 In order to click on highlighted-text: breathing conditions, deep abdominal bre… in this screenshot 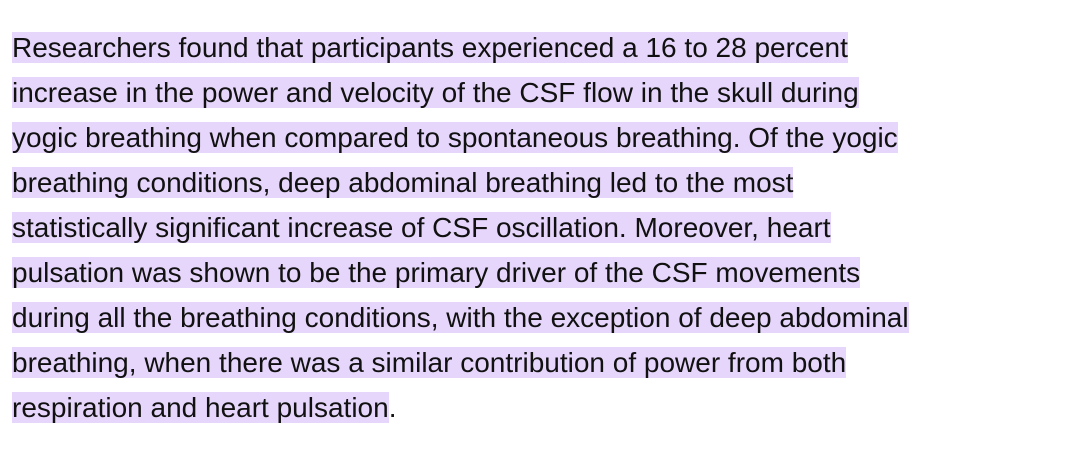, I will do `click(403, 182)`.